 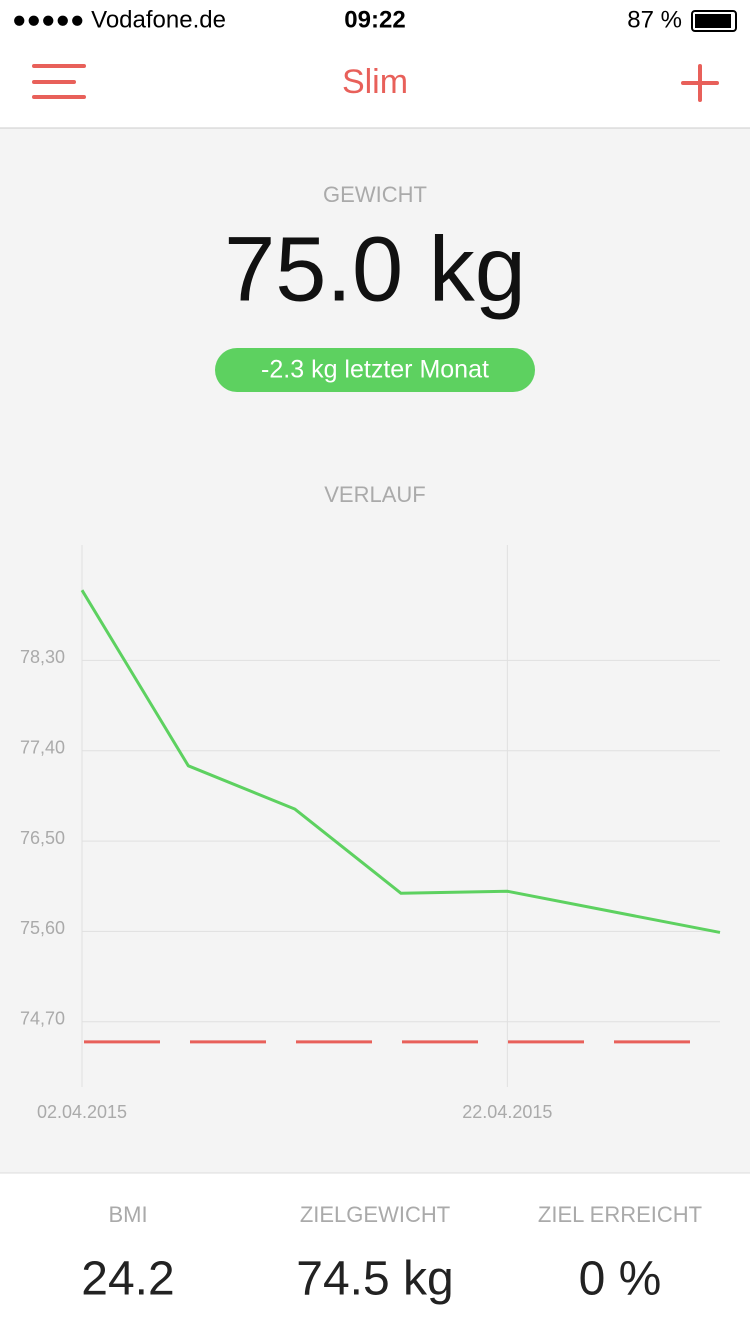 I want to click on stat-label: ZIEL ERREICHT, so click(x=620, y=1214).